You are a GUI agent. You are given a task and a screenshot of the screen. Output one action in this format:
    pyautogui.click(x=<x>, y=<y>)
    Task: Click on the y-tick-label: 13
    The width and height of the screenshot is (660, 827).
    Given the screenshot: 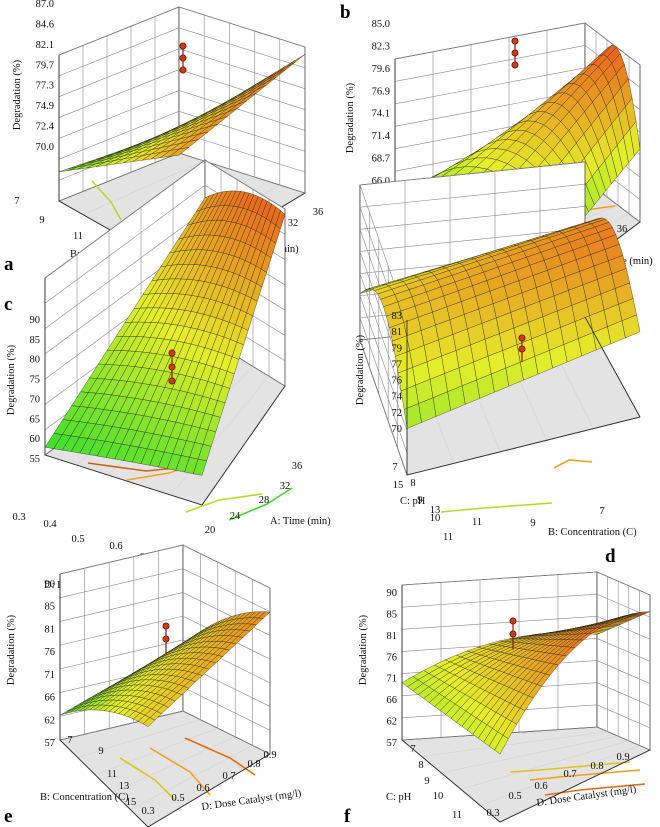 What is the action you would take?
    pyautogui.click(x=124, y=786)
    